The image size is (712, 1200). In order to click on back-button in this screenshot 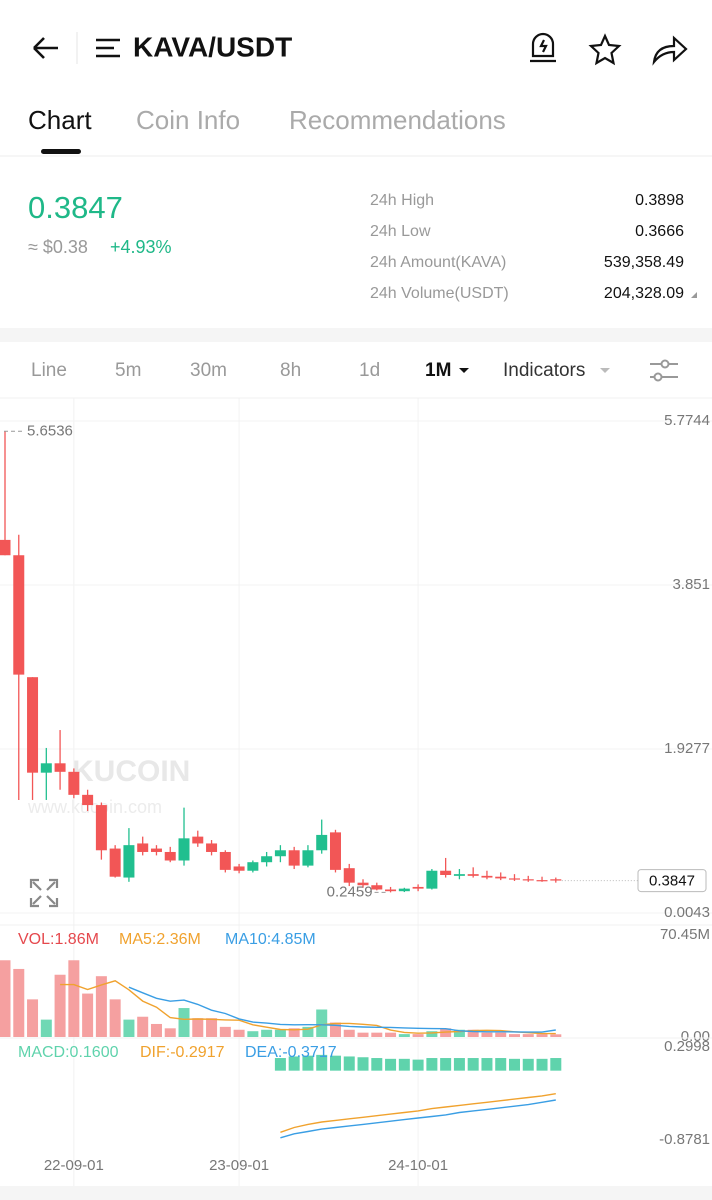, I will do `click(45, 48)`.